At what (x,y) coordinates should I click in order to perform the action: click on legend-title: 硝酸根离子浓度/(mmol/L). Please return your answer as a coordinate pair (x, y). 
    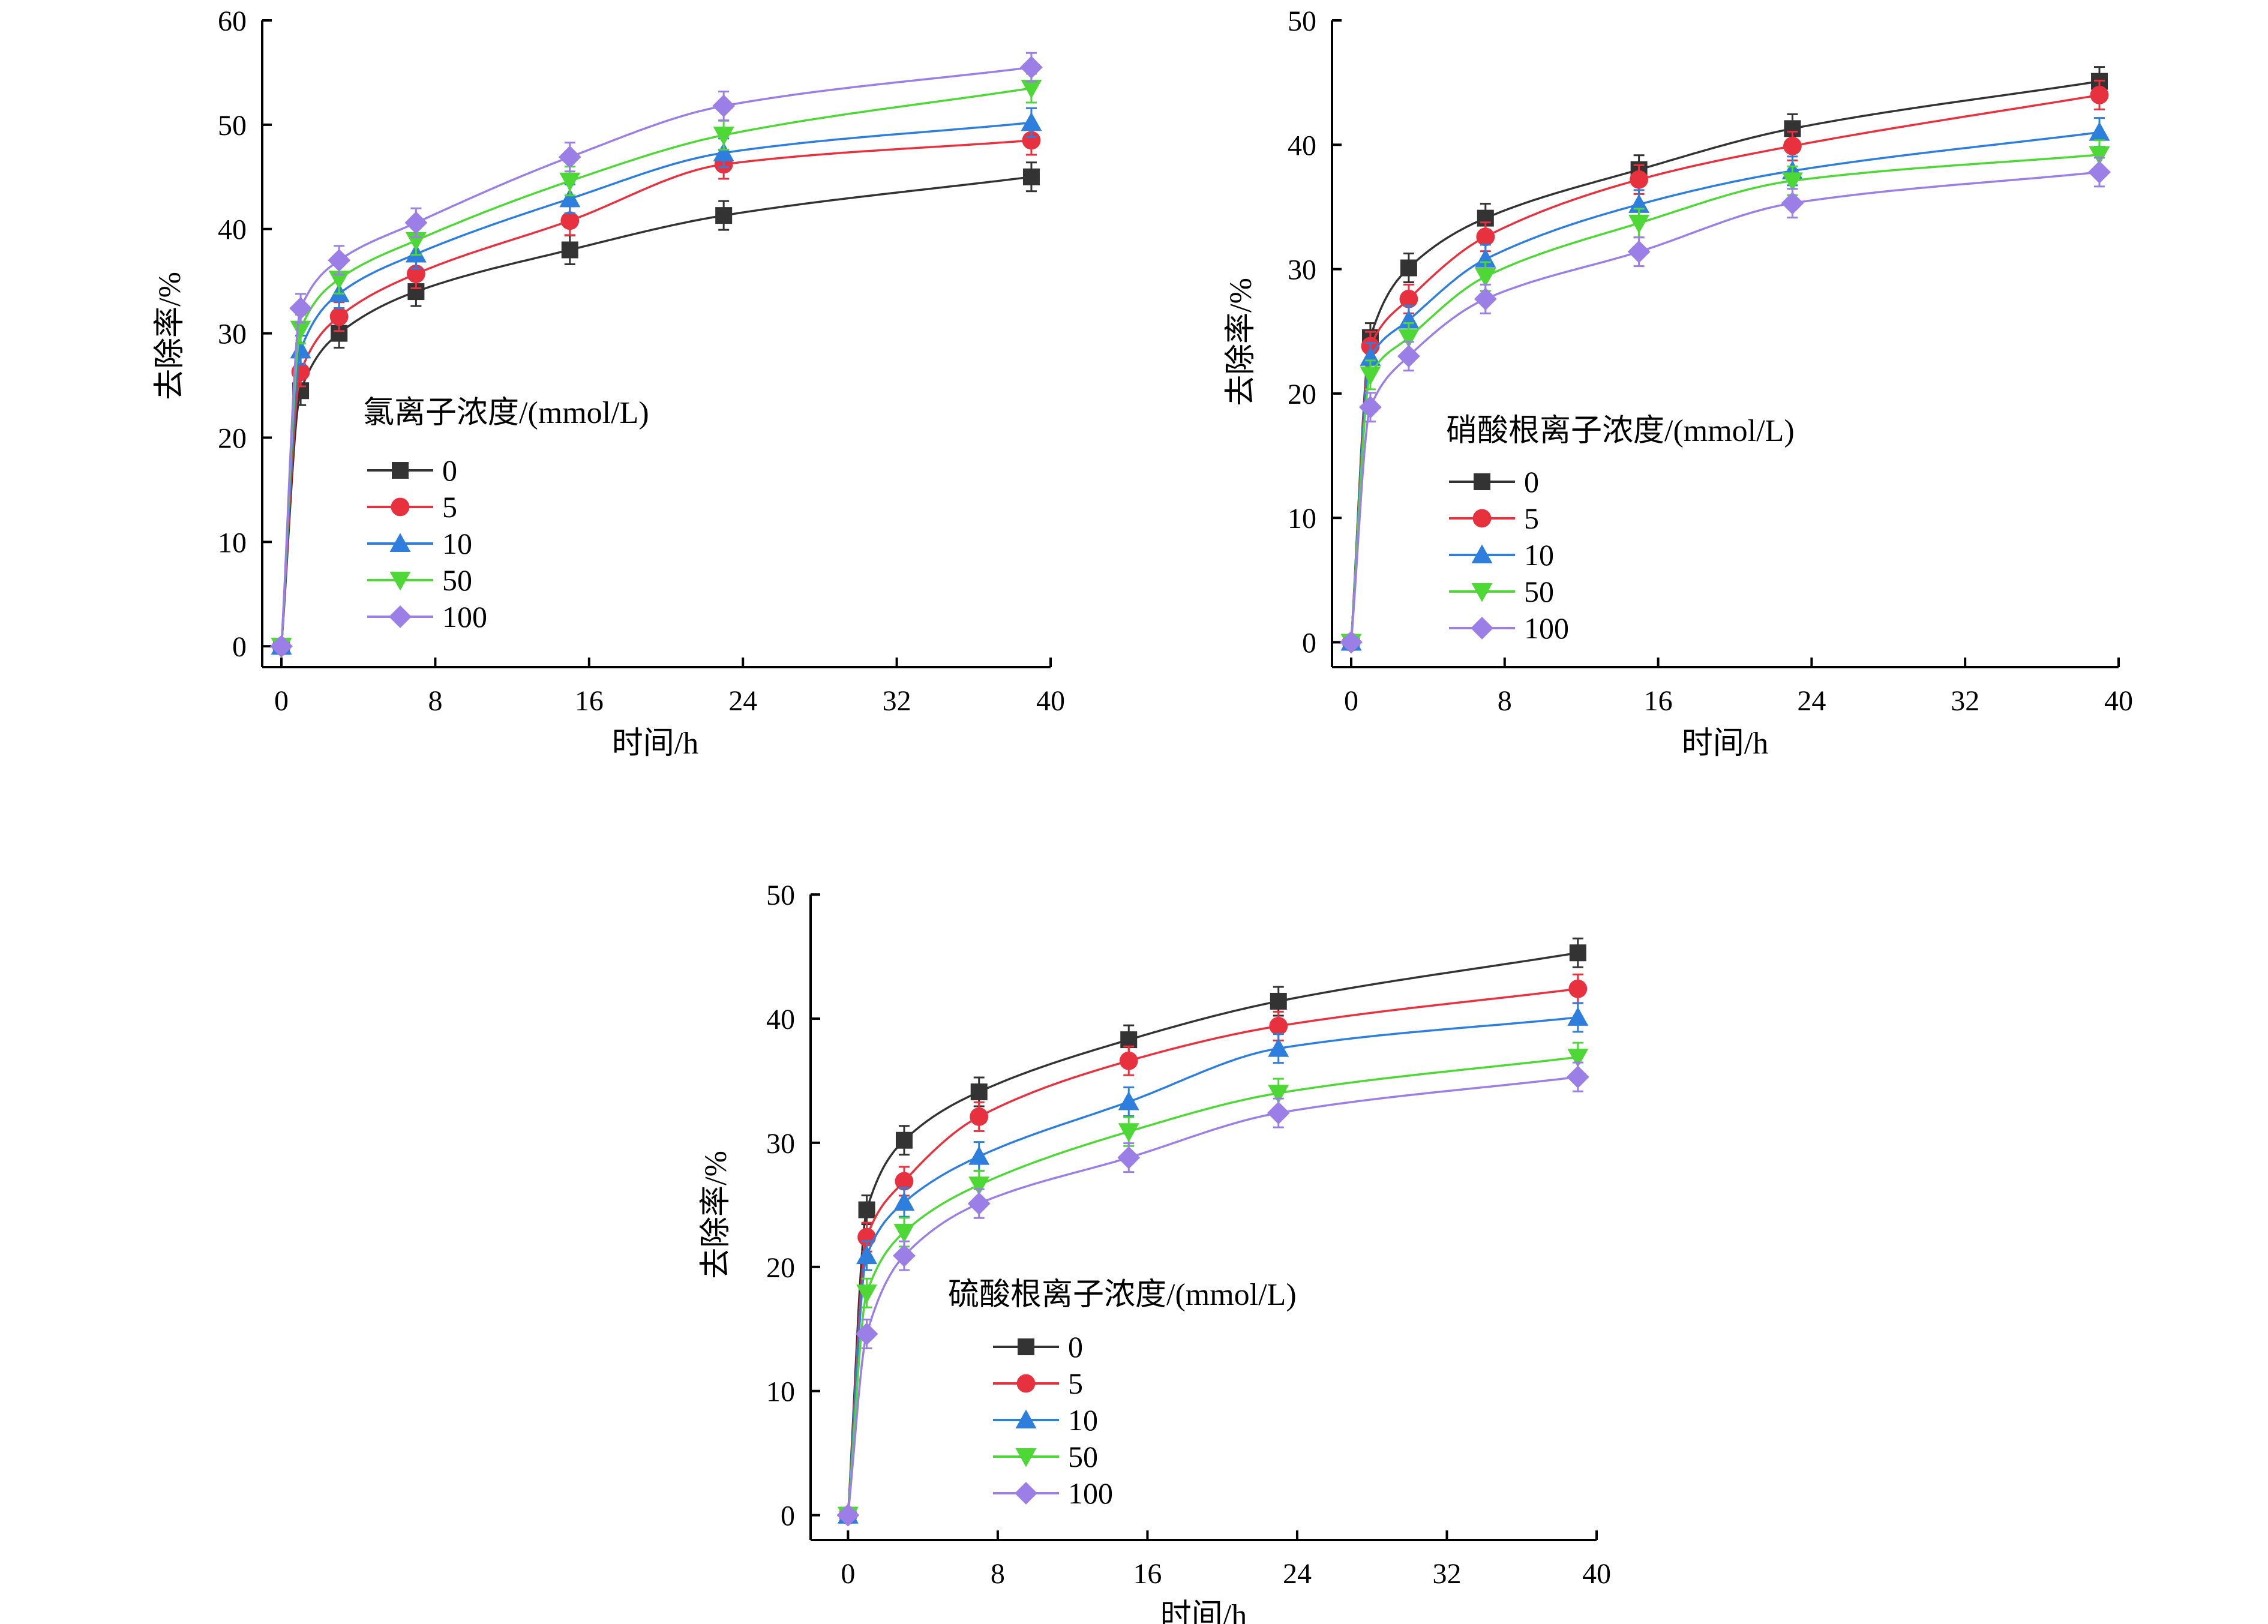
    Looking at the image, I should click on (1620, 431).